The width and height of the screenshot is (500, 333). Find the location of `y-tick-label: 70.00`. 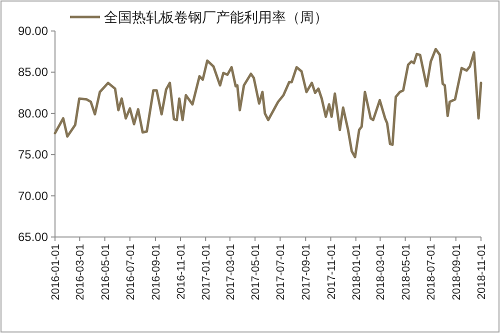

y-tick-label: 70.00 is located at coordinates (33, 195).